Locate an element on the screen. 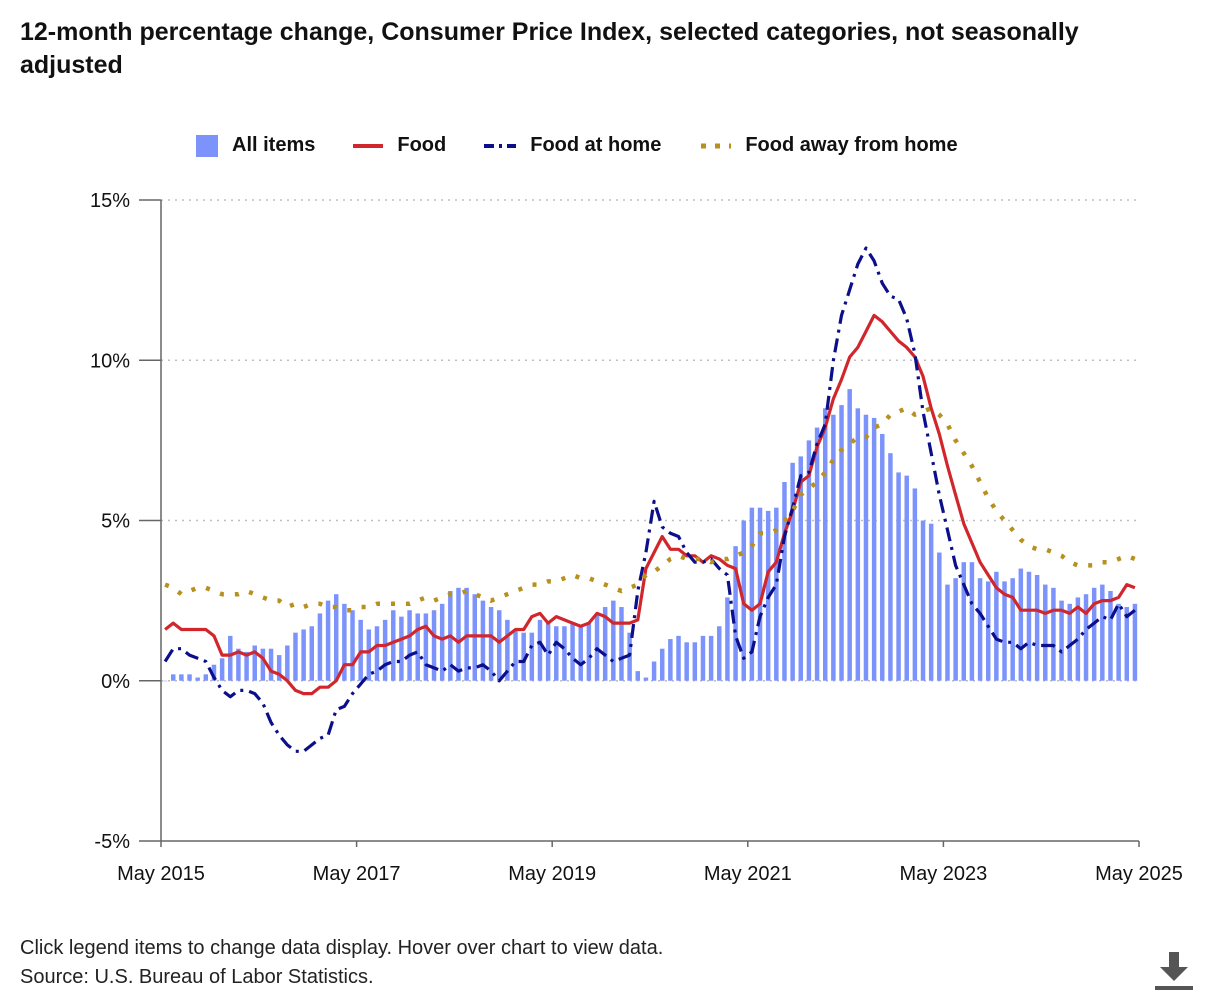 This screenshot has height=1000, width=1220. legend-item-food-away-from-home: Food away from home is located at coordinates (828, 145).